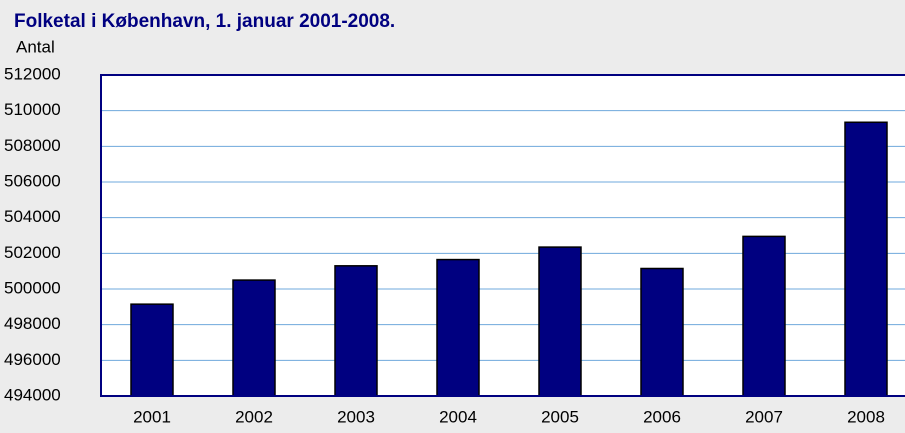  Describe the element at coordinates (356, 416) in the screenshot. I see `x-tick-label: 2003` at that location.